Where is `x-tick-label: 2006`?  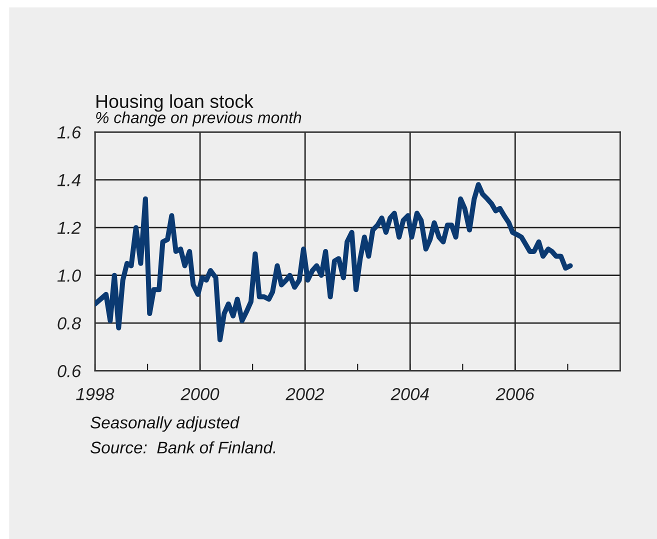 x-tick-label: 2006 is located at coordinates (515, 394).